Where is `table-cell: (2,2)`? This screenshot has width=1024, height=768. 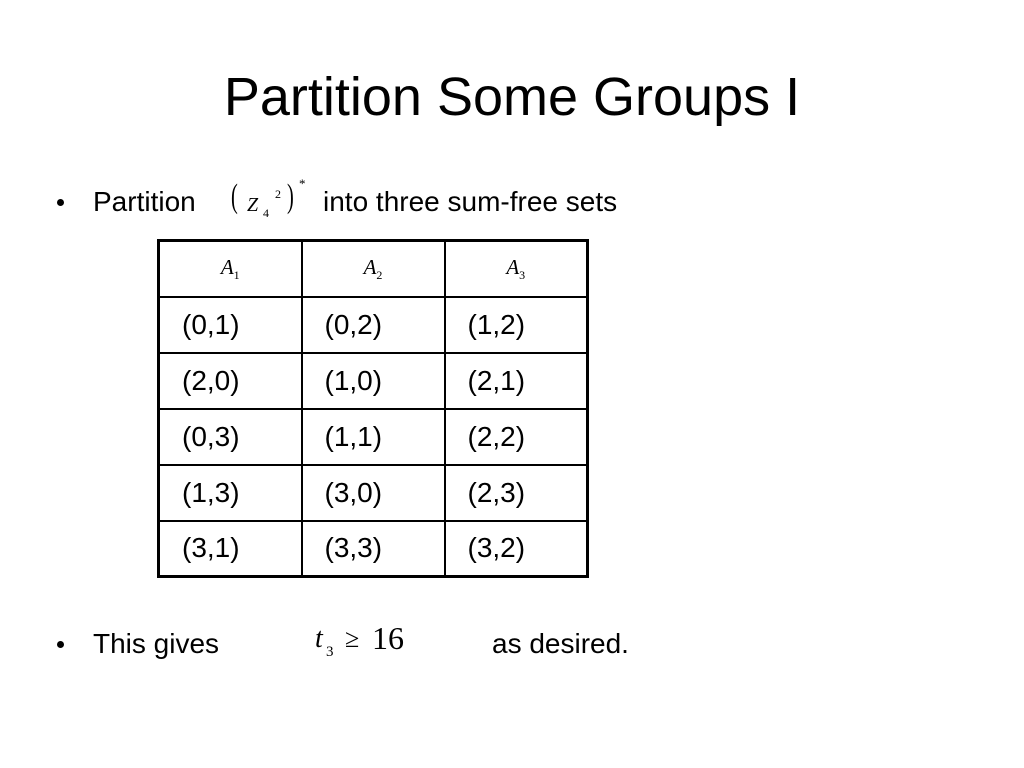
table-cell: (2,2) is located at coordinates (516, 436).